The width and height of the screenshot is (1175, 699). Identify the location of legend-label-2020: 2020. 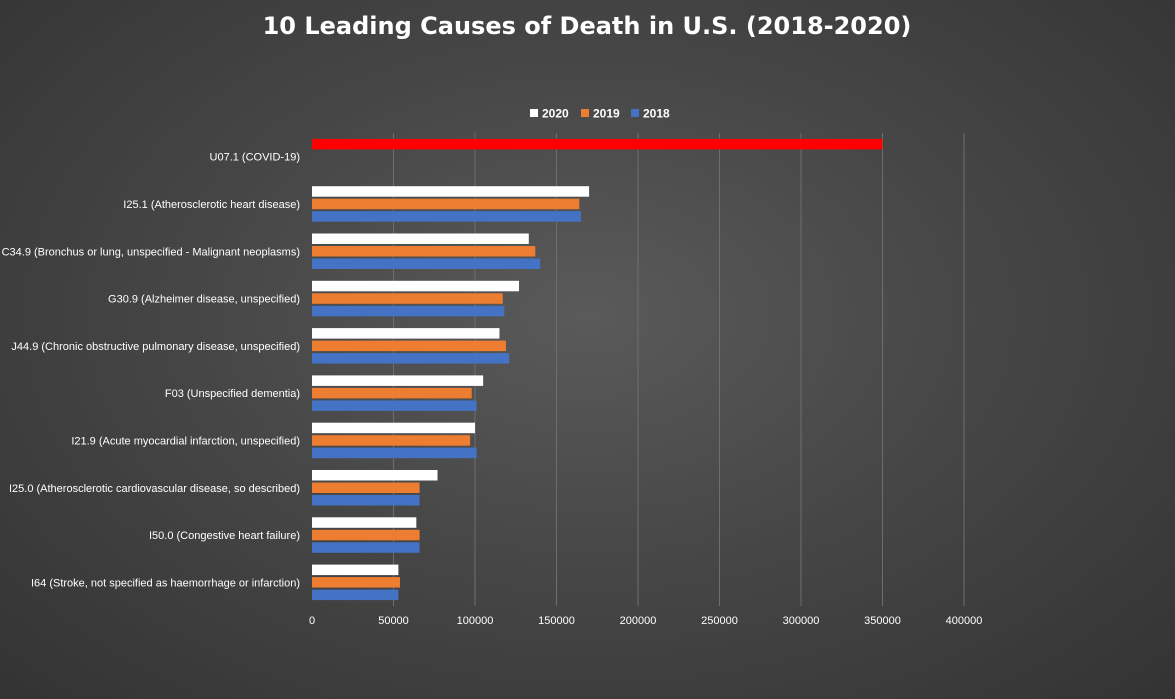
(555, 114).